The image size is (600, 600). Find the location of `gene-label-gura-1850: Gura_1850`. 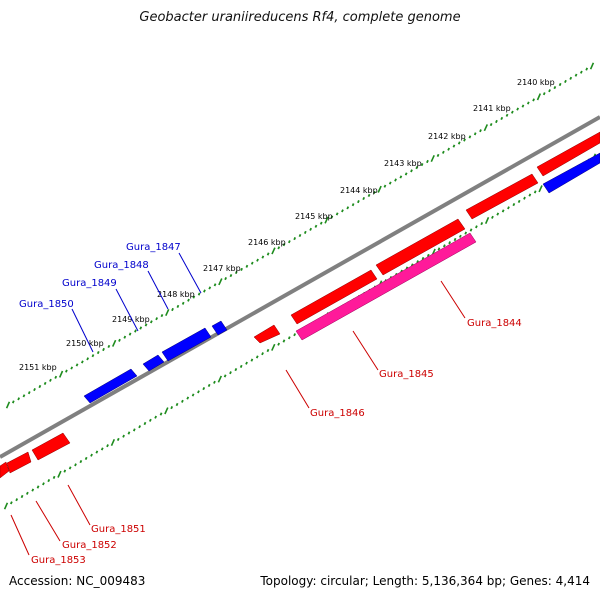

gene-label-gura-1850: Gura_1850 is located at coordinates (46, 304).